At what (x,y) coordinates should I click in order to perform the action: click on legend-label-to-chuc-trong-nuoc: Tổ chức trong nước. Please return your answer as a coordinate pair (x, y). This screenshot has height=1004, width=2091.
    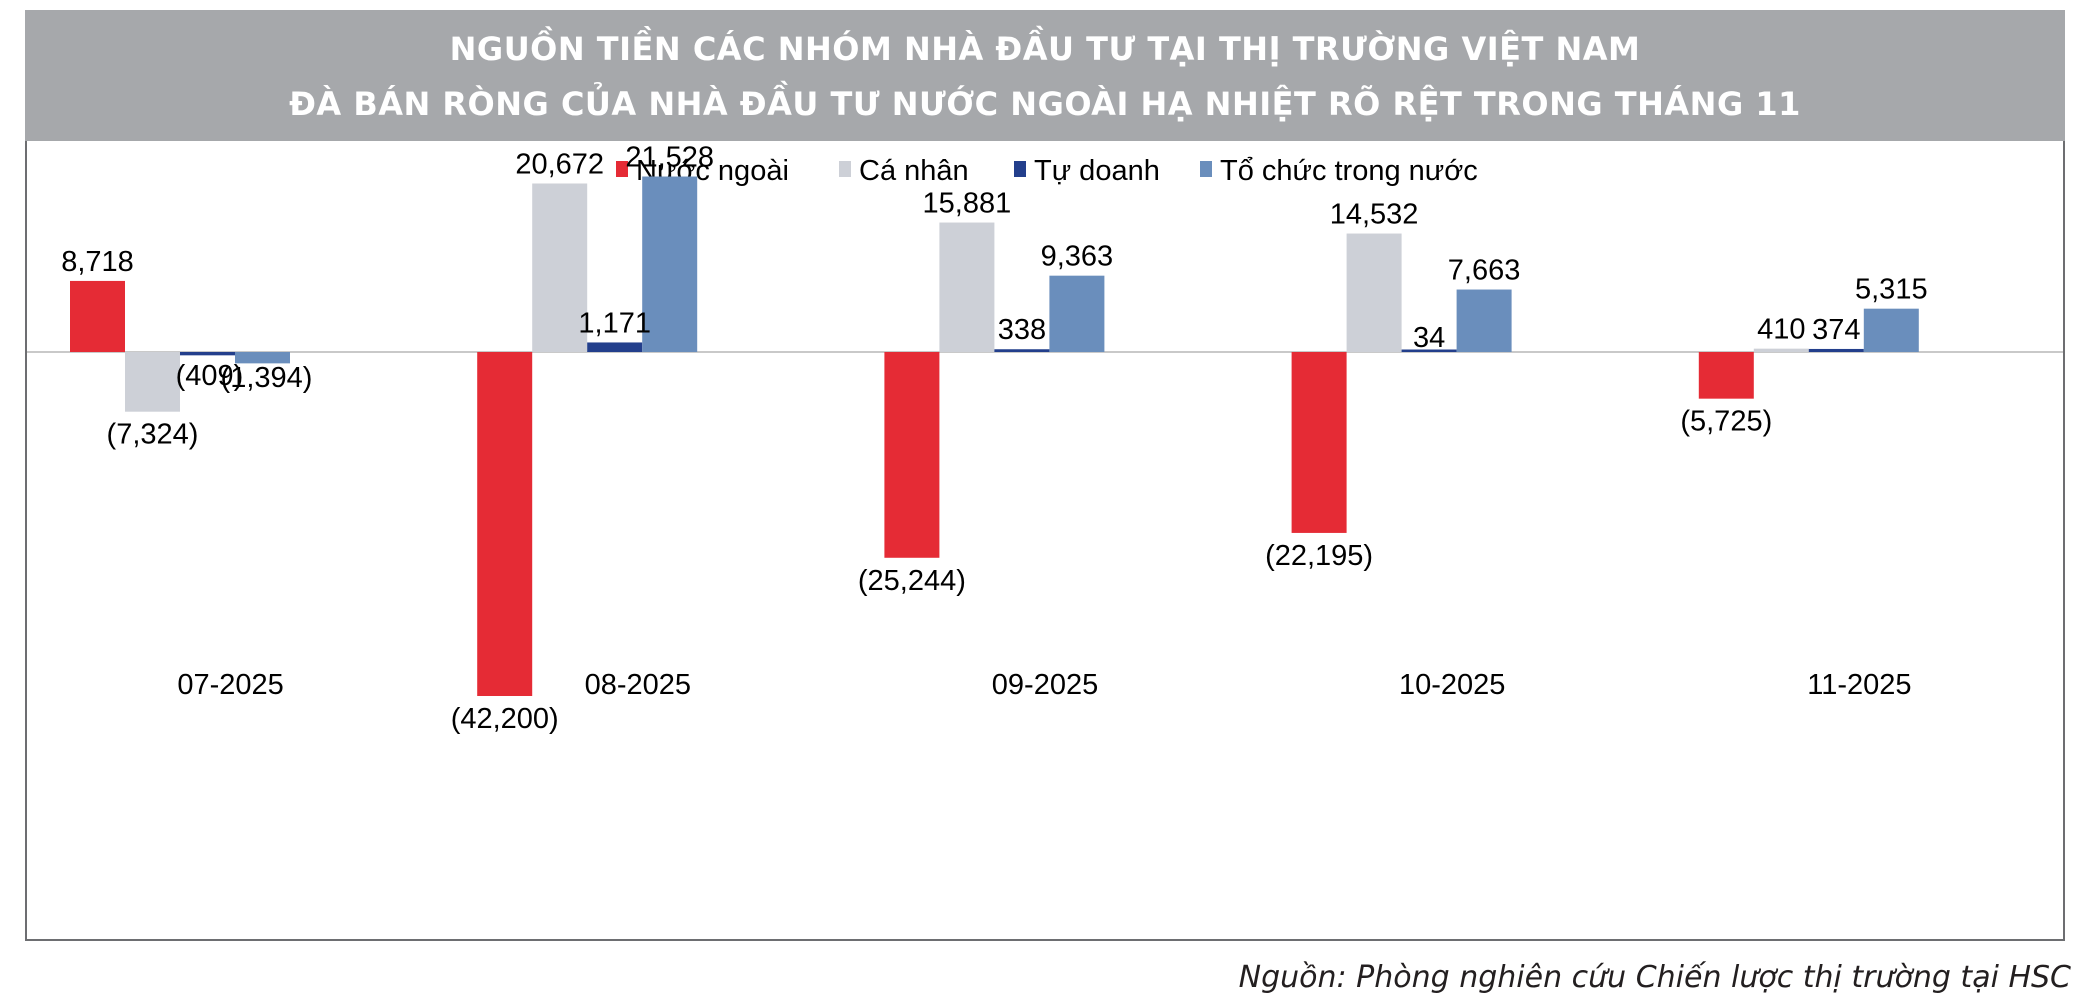
    Looking at the image, I should click on (1349, 171).